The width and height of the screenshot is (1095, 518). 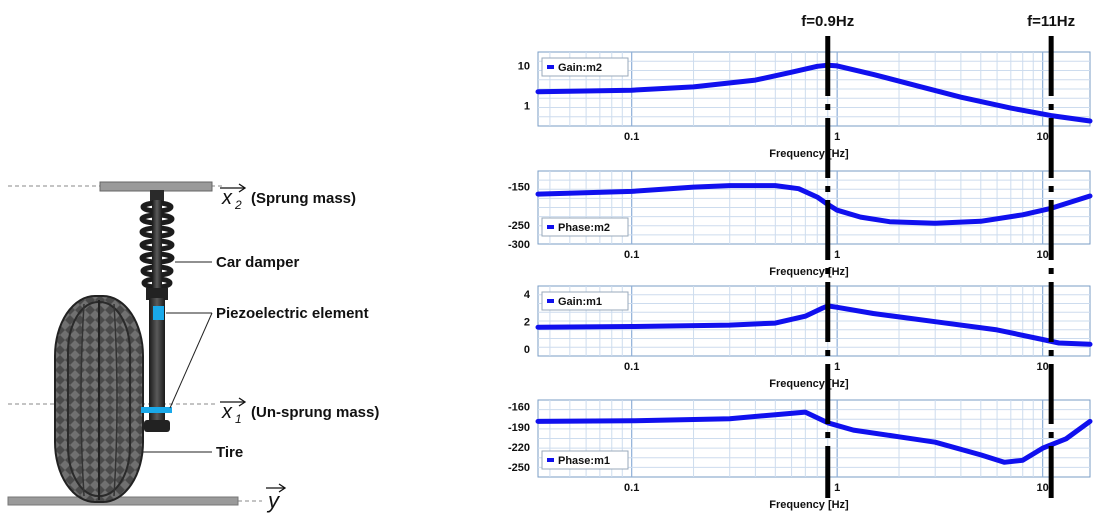 I want to click on plot-panel-2: -150 -250 -300 0.1 1 10 Frequency [Hz] Phase:m2, so click(x=800, y=224).